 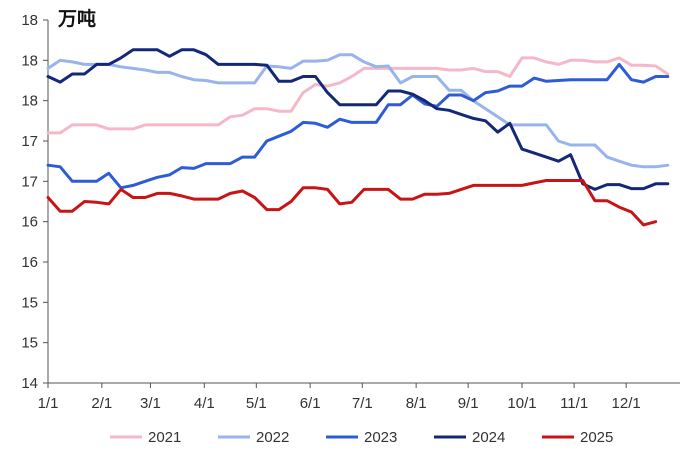 I want to click on series-line-2025, so click(x=352, y=203).